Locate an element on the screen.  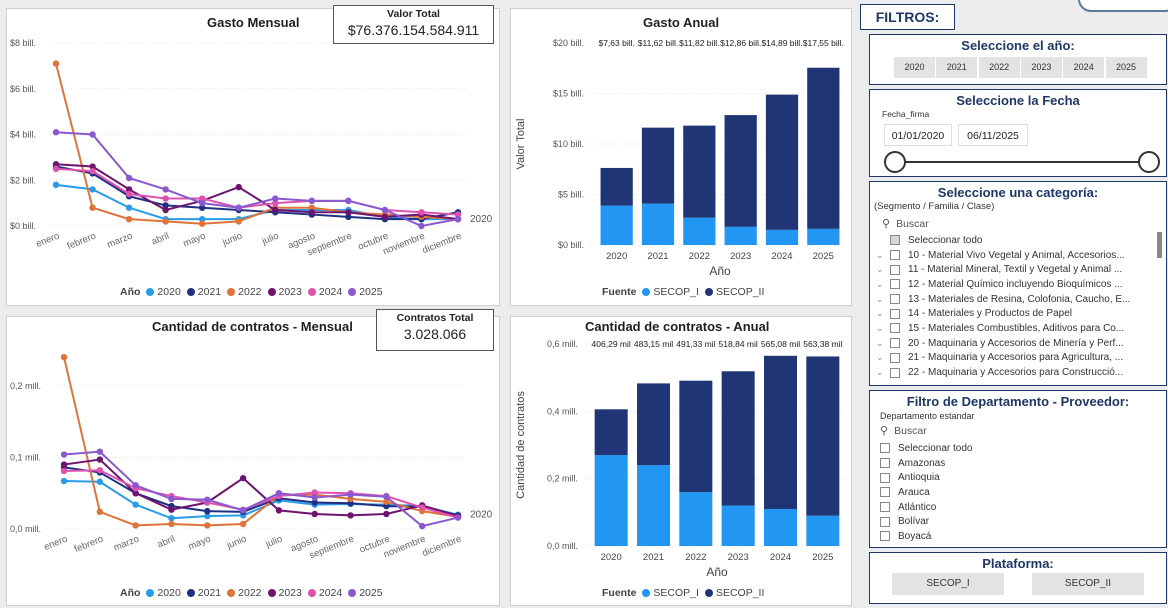
date-slider-start-handle is located at coordinates (895, 162).